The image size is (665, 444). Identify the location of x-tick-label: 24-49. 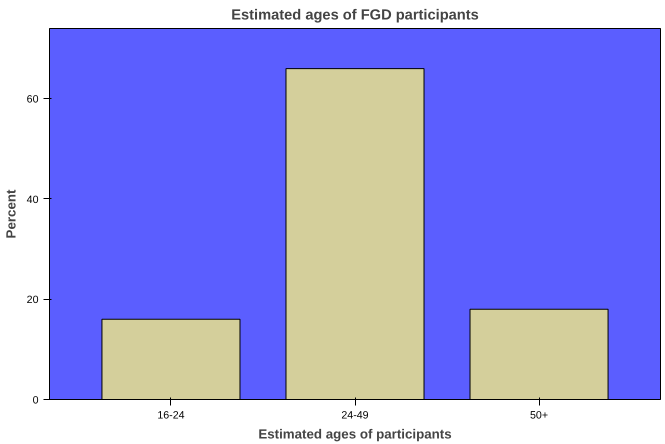
(355, 416).